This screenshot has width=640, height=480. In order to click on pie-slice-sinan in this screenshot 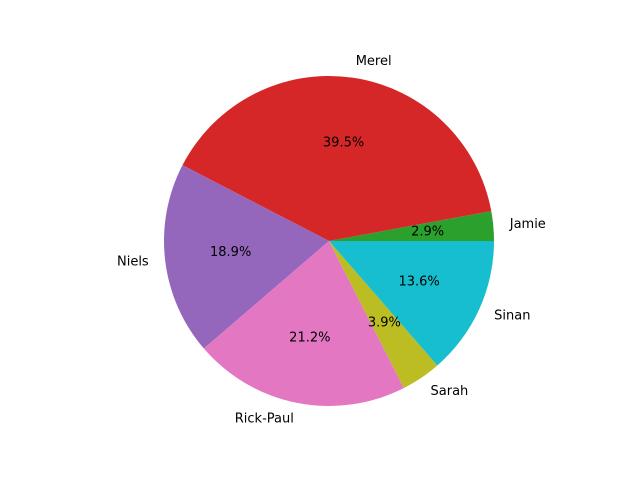, I will do `click(411, 303)`.